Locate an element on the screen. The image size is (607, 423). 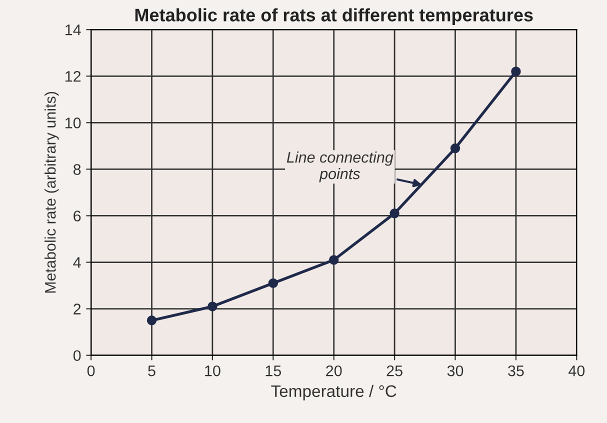
y-tick-label: 8 is located at coordinates (77, 169).